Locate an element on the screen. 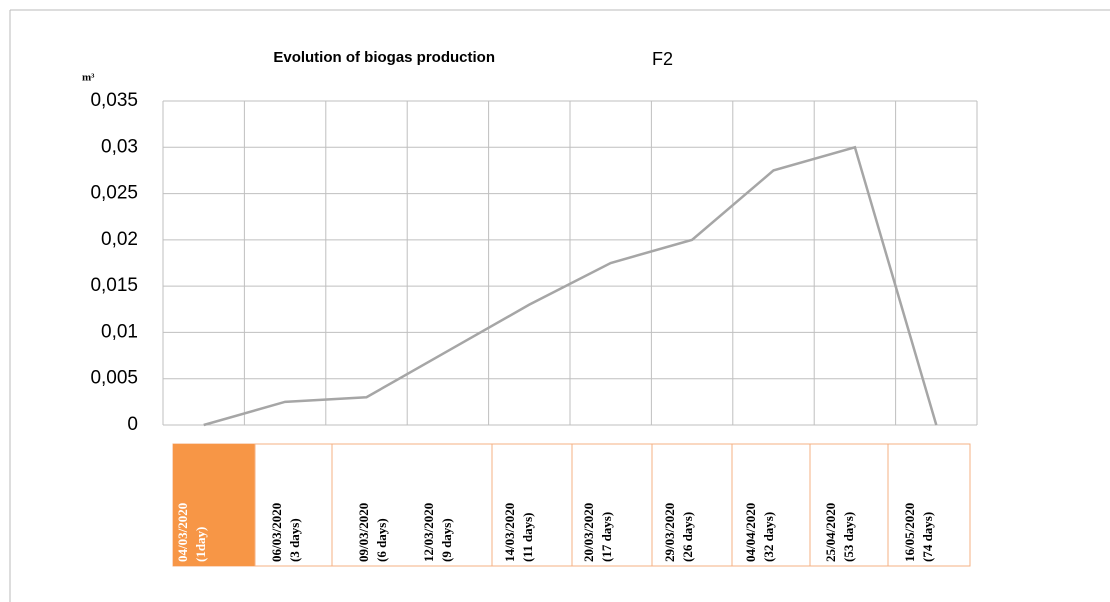 The width and height of the screenshot is (1110, 602). x-tick-duration: (9 days) is located at coordinates (446, 540).